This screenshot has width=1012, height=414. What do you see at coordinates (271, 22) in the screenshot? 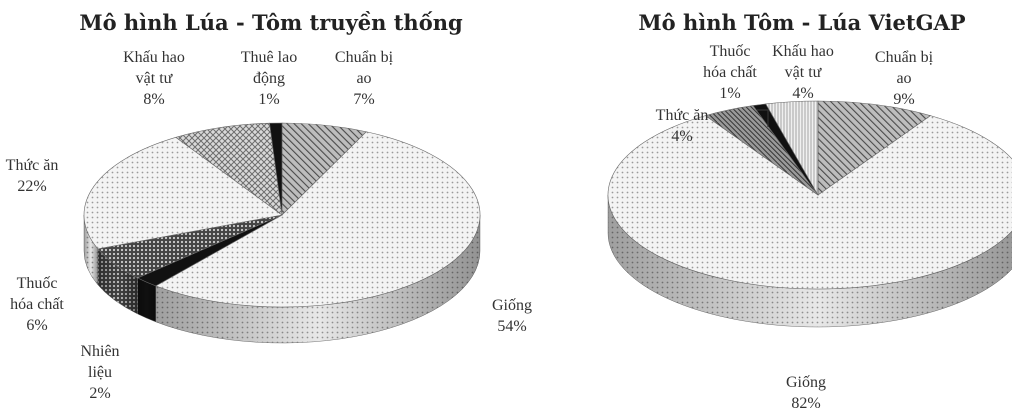
I see `chart-title-left: Mô hình Lúa - Tôm truyền thống` at bounding box center [271, 22].